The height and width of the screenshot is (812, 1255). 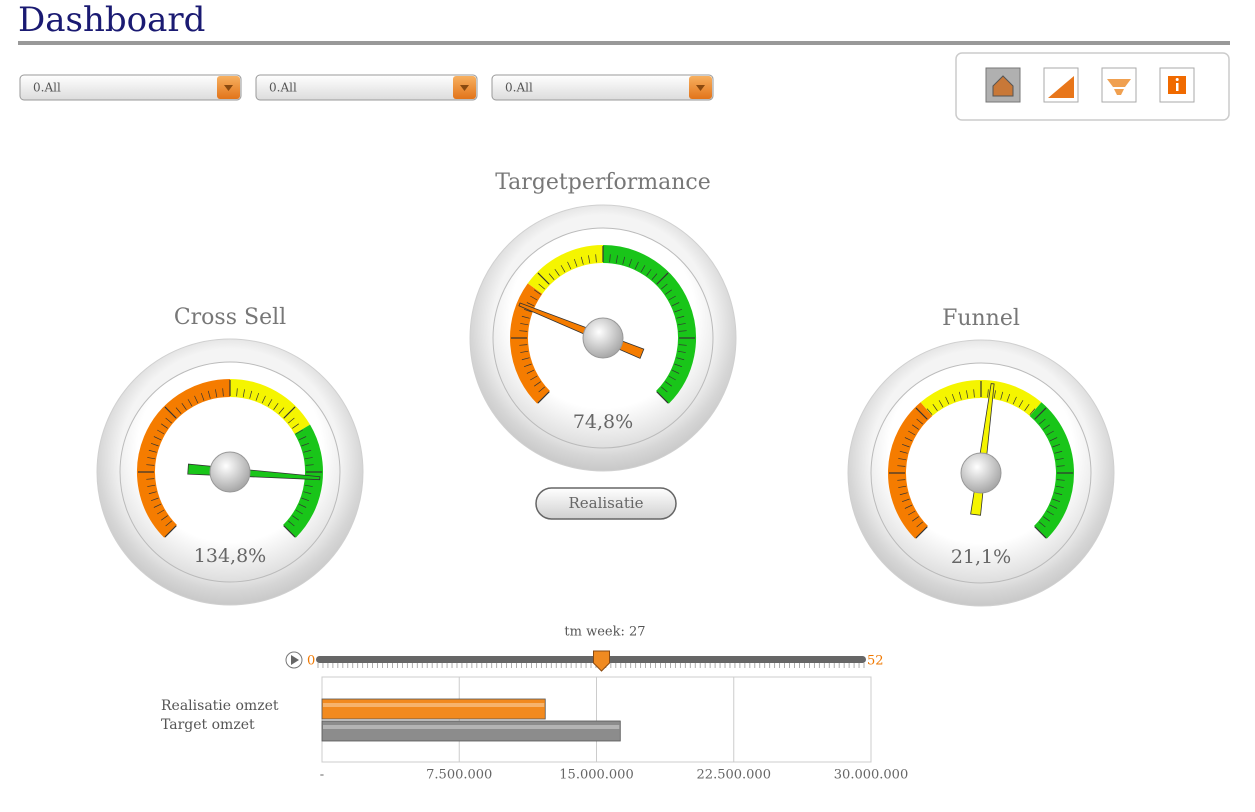 What do you see at coordinates (604, 632) in the screenshot?
I see `slider-label: tm week: 27` at bounding box center [604, 632].